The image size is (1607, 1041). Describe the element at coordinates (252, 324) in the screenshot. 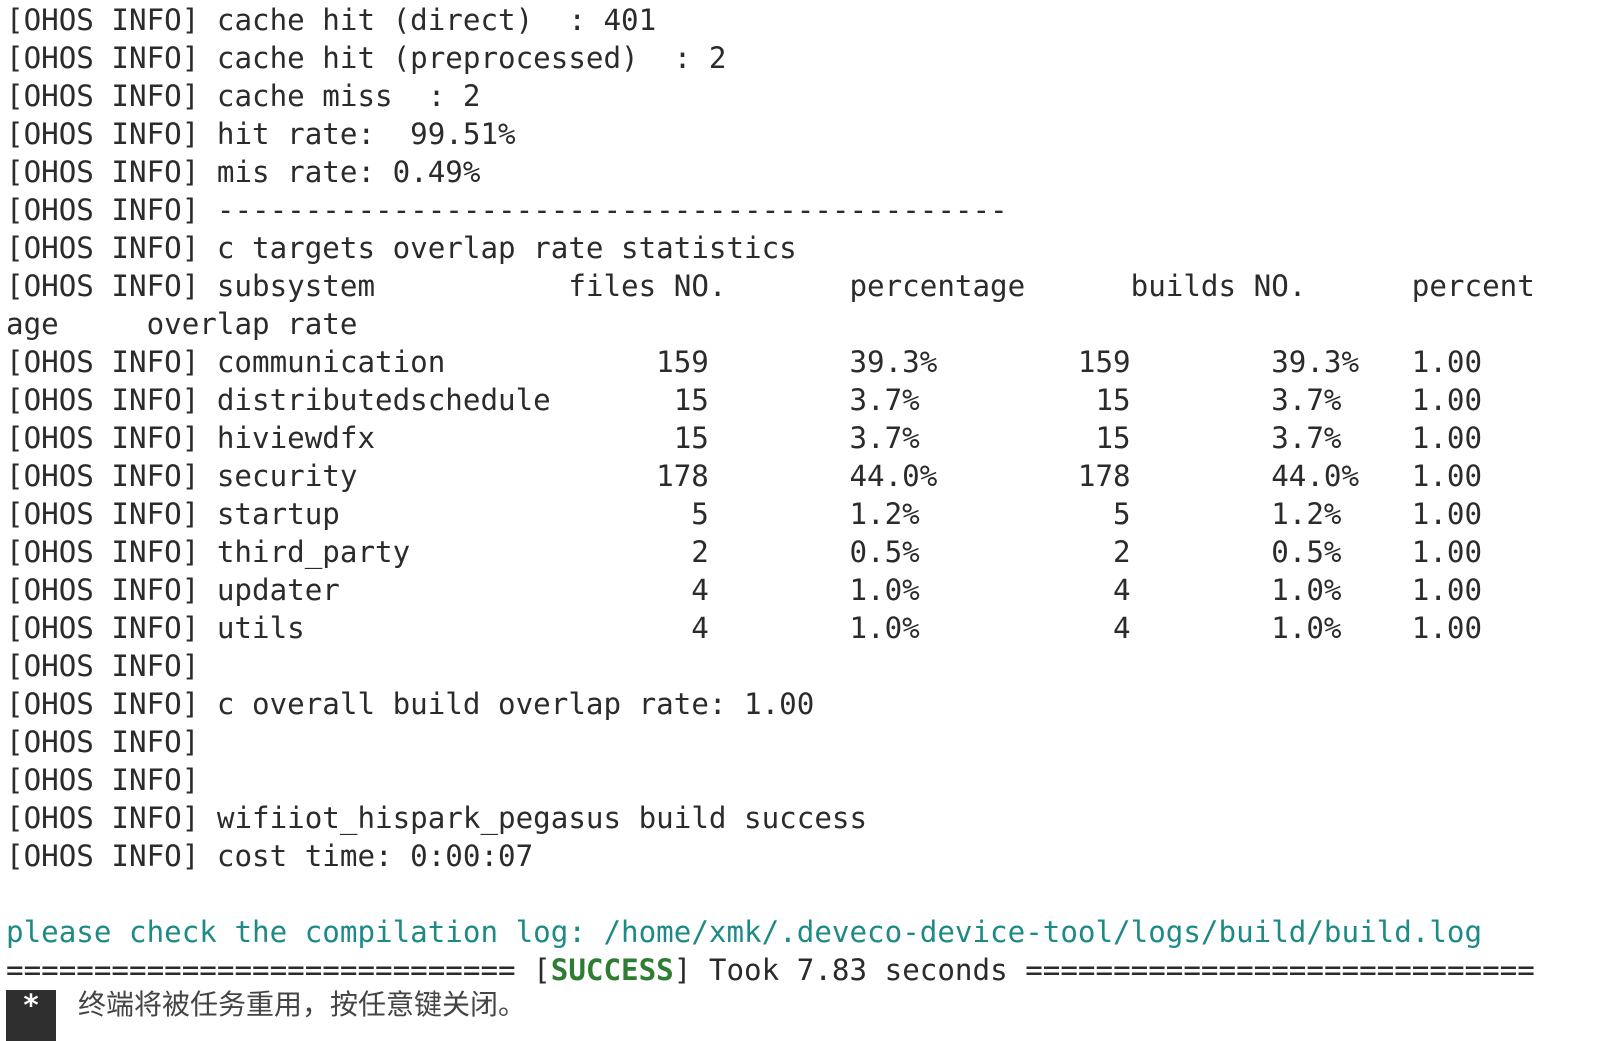

I see `header-cell: overlap rate` at that location.